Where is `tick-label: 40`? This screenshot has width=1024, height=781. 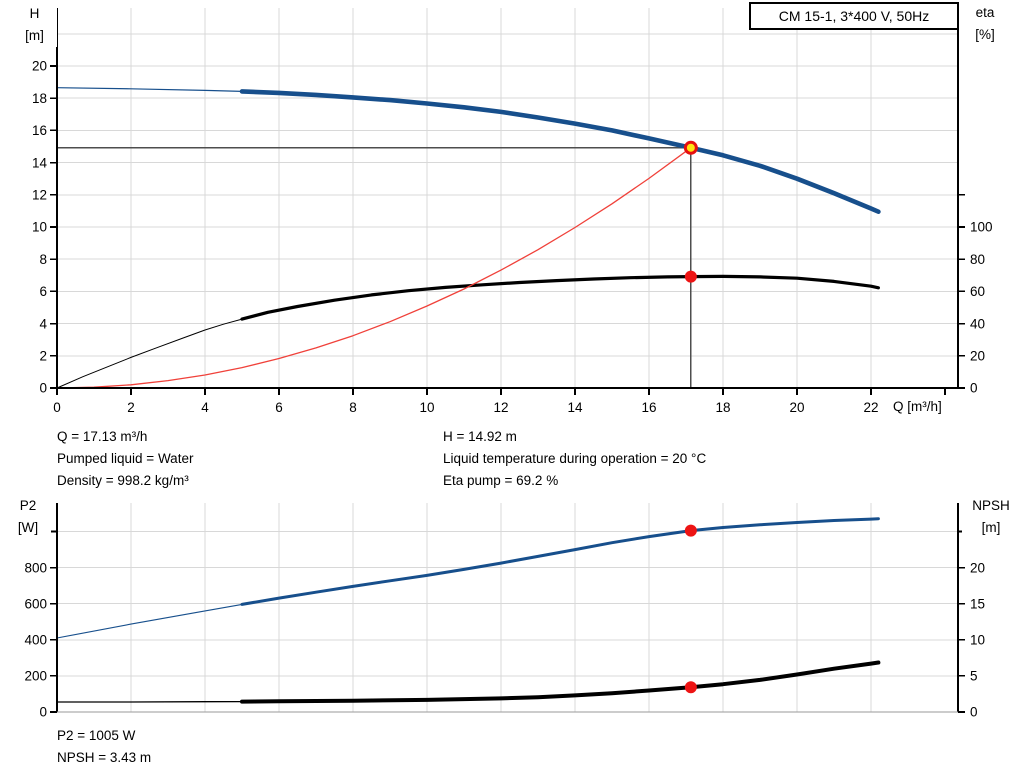
tick-label: 40 is located at coordinates (977, 323).